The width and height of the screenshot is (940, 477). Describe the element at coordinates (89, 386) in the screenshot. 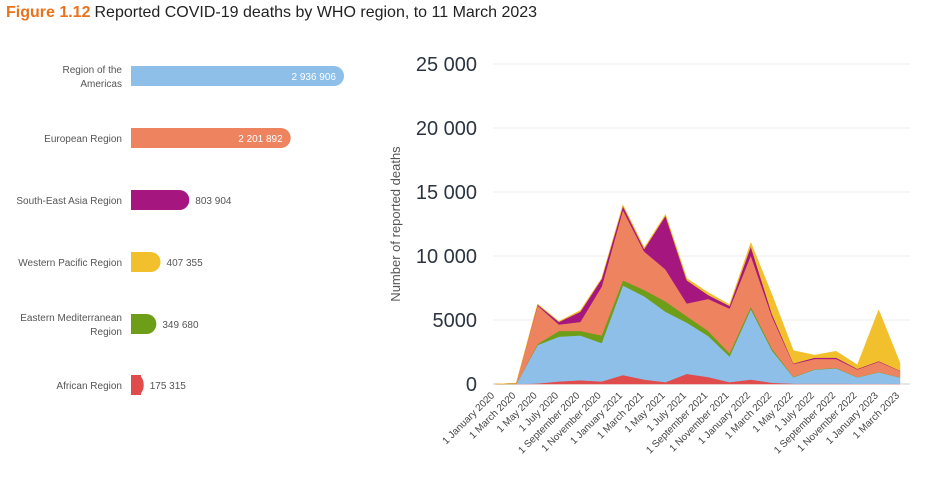

I see `category-label: African Region` at that location.